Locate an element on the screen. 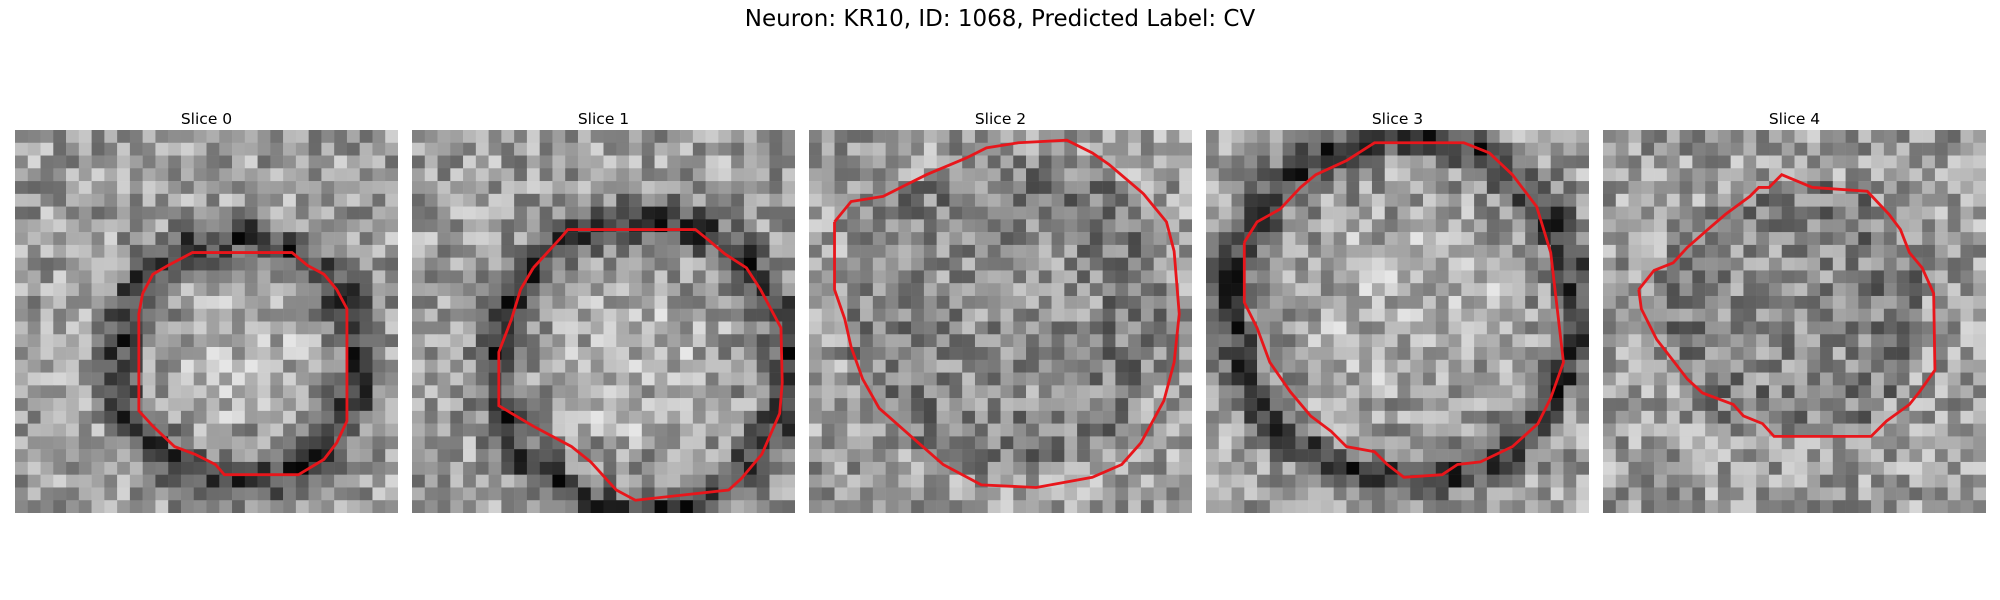  slice-panel-1: Slice 1 is located at coordinates (603, 310).